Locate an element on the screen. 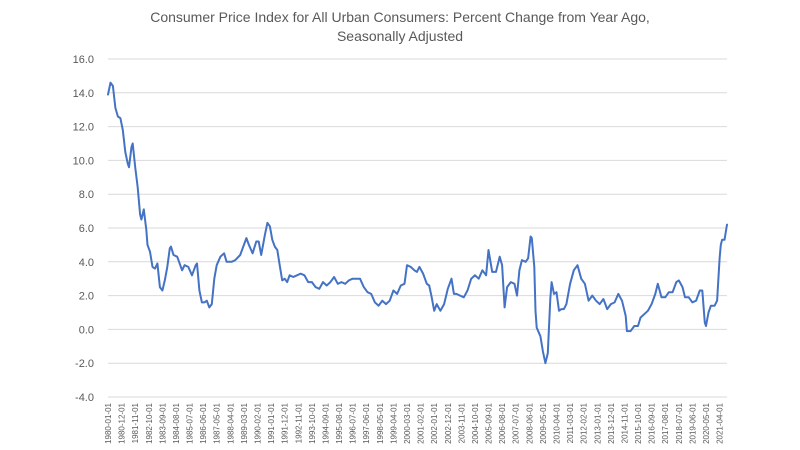 The height and width of the screenshot is (450, 800). x-tick-label: 1990-02-01 is located at coordinates (257, 422).